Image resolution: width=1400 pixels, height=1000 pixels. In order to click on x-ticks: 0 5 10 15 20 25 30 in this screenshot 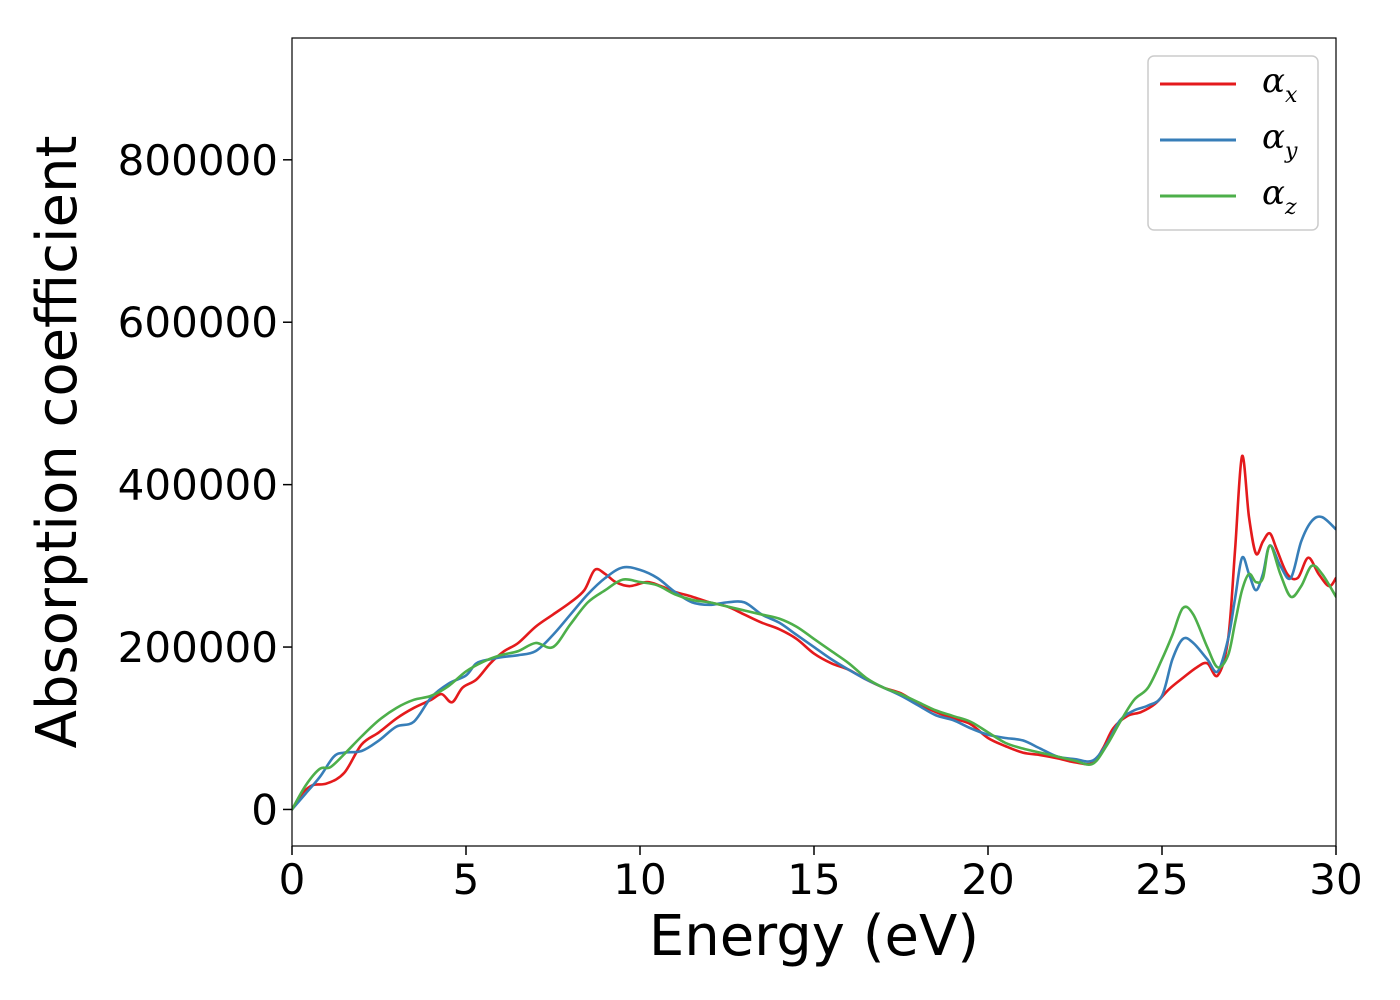, I will do `click(821, 875)`.